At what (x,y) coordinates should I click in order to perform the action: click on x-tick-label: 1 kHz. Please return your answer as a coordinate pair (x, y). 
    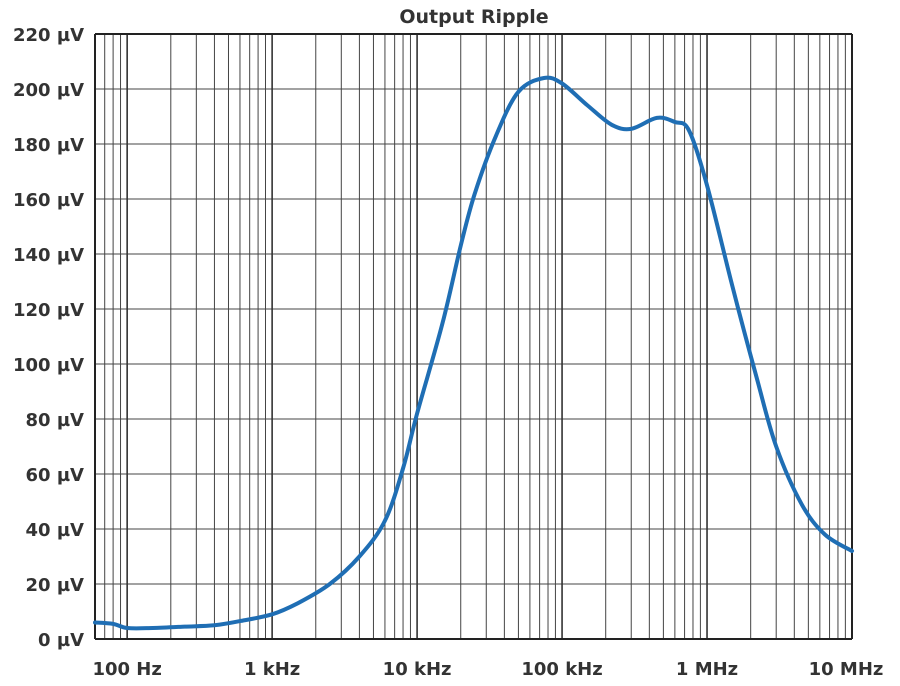
    Looking at the image, I should click on (272, 669).